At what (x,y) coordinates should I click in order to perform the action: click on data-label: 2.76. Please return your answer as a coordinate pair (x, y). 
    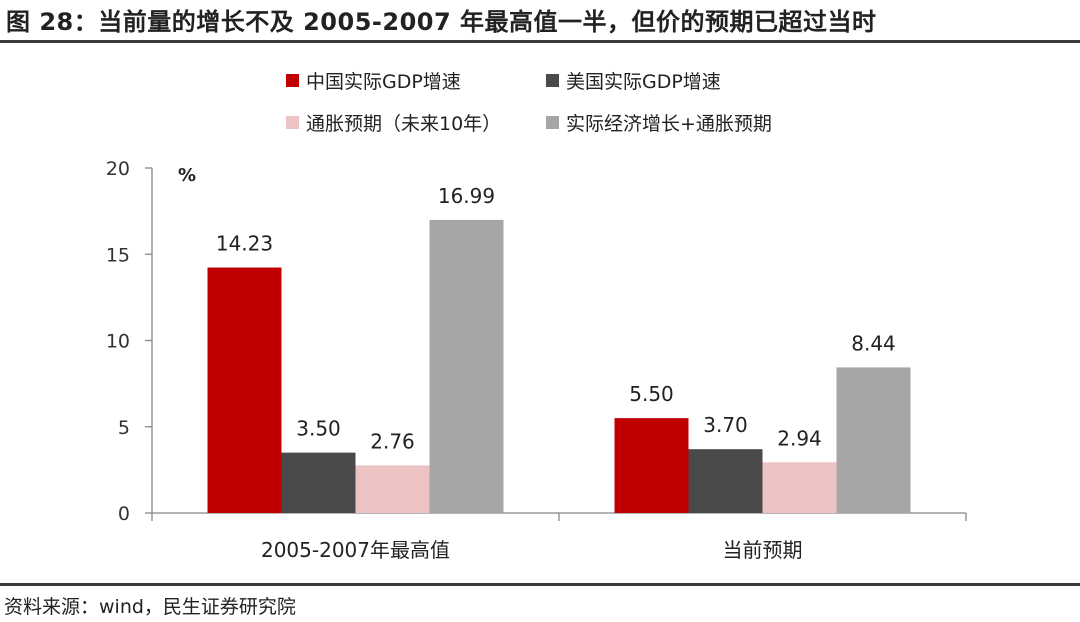
    Looking at the image, I should click on (392, 441).